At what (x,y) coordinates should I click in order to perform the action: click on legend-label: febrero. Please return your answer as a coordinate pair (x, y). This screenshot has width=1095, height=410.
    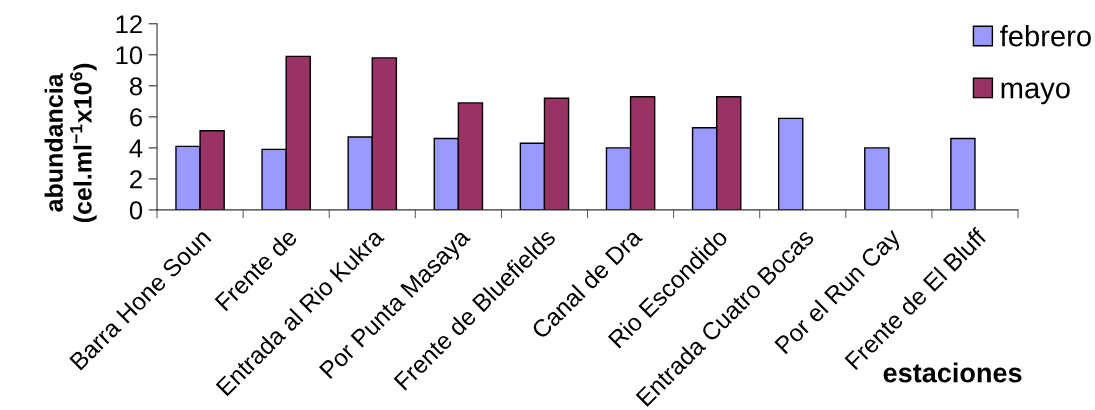
    Looking at the image, I should click on (1045, 36).